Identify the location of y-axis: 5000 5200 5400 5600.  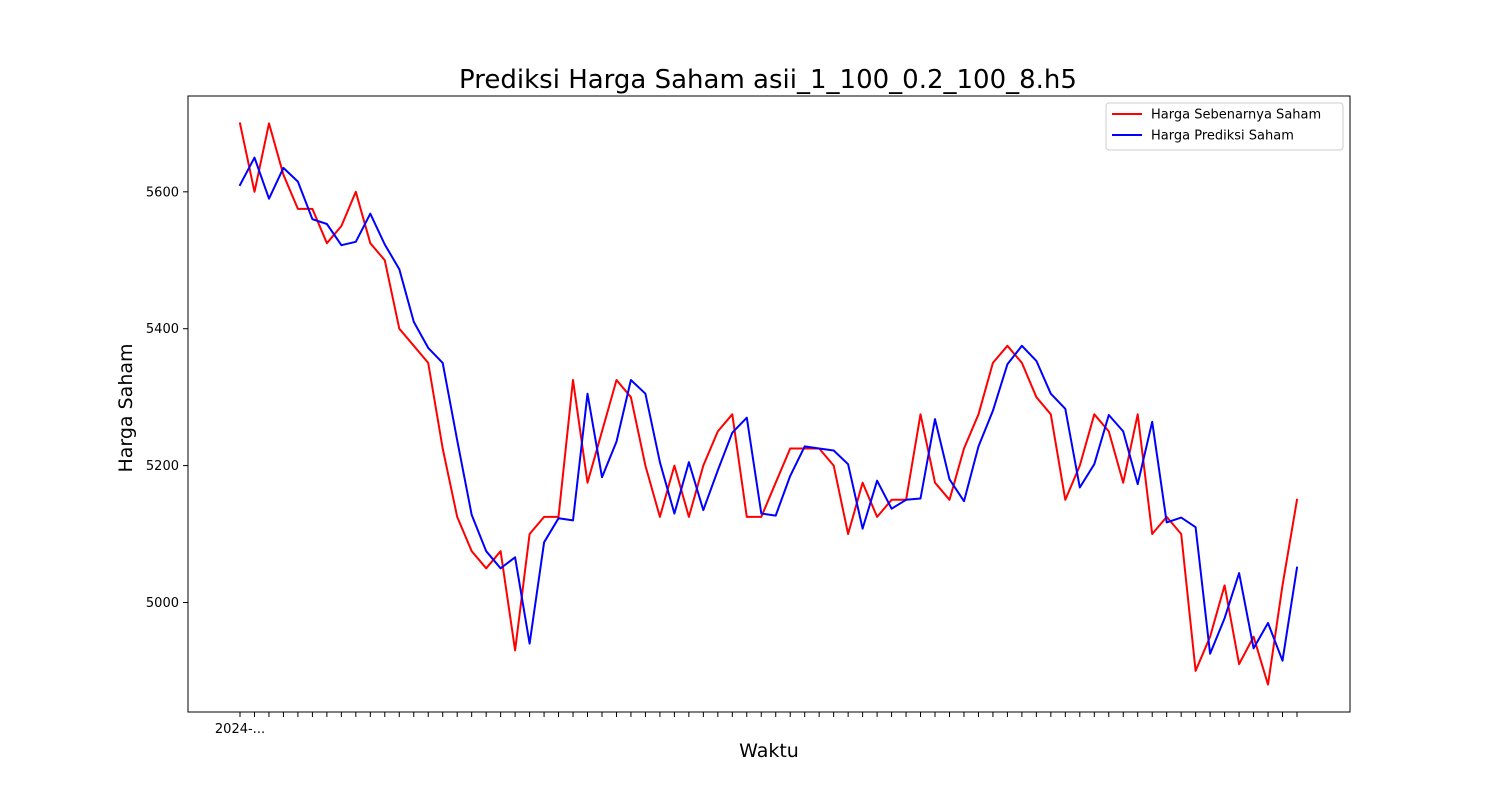
(167, 398).